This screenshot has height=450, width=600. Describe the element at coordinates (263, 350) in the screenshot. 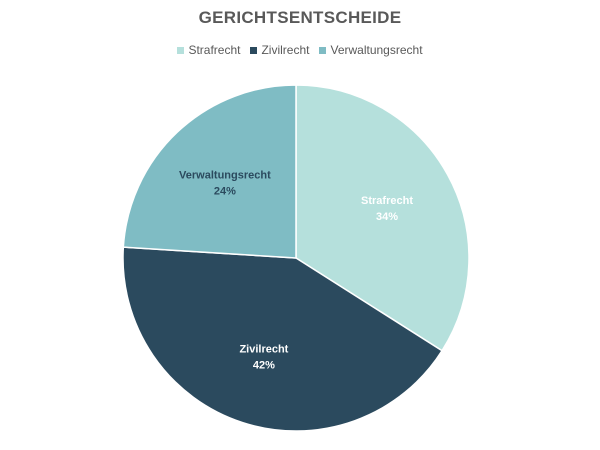

I see `slice-label-zivilrecht: Zivilrecht` at that location.